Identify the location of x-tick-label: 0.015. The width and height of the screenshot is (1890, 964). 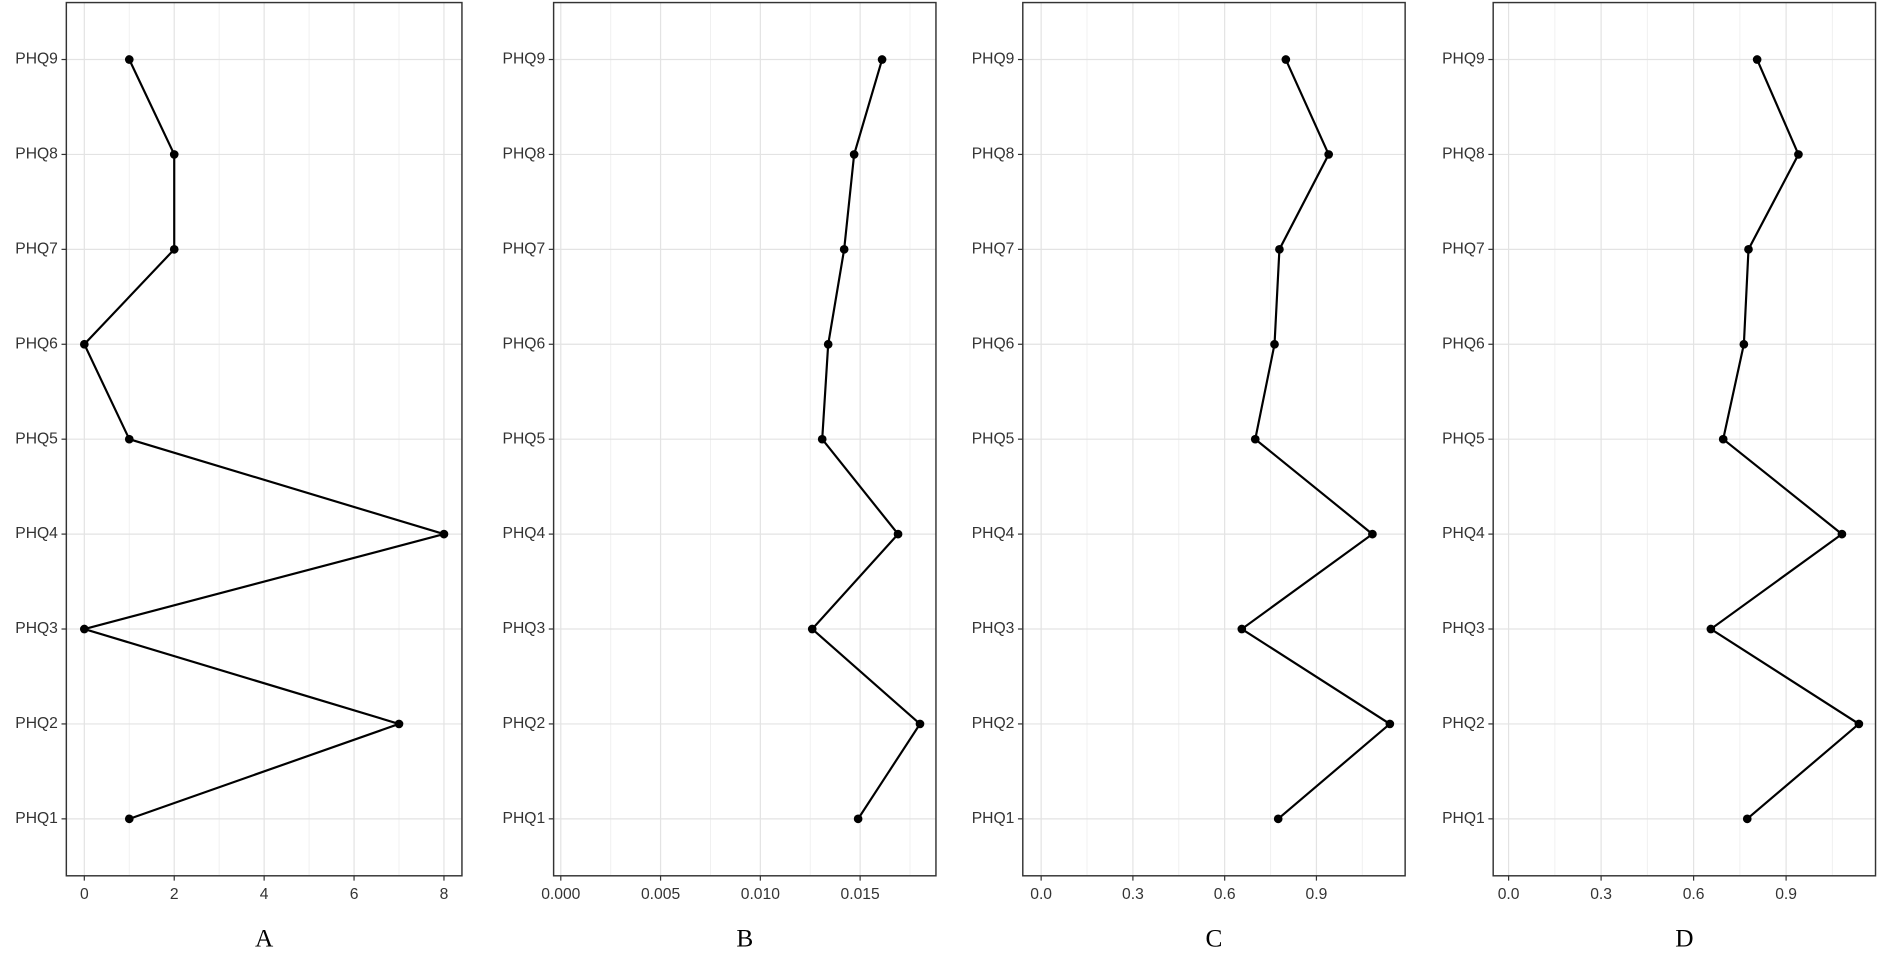
(860, 894).